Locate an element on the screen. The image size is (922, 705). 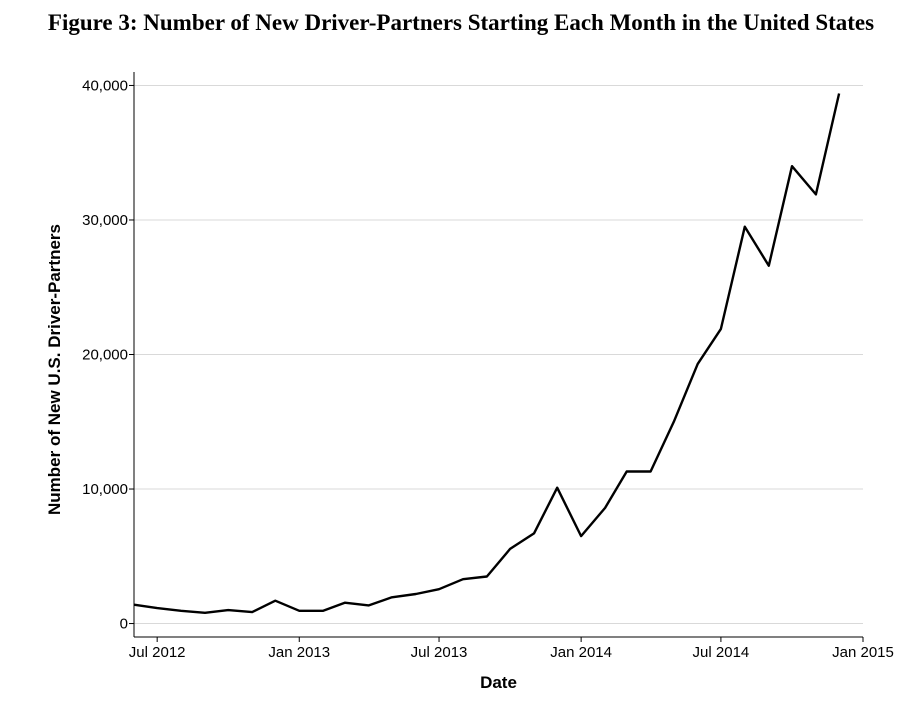
x-tick-label: Jan 2014 is located at coordinates (581, 652).